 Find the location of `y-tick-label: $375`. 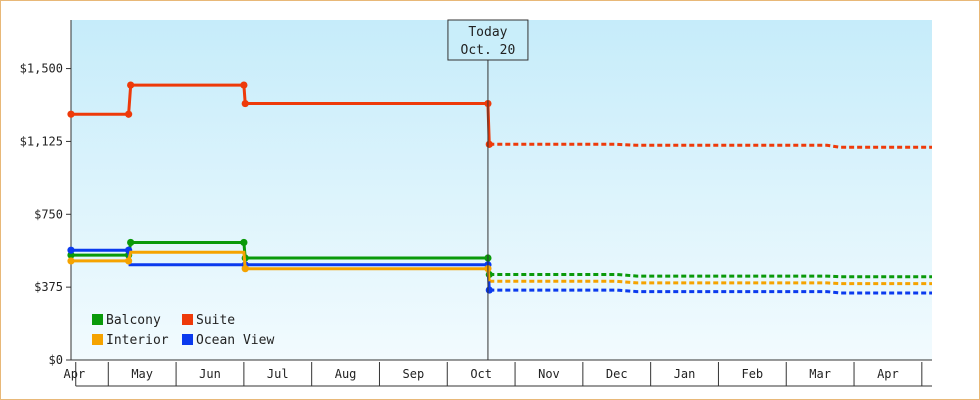

y-tick-label: $375 is located at coordinates (48, 287).